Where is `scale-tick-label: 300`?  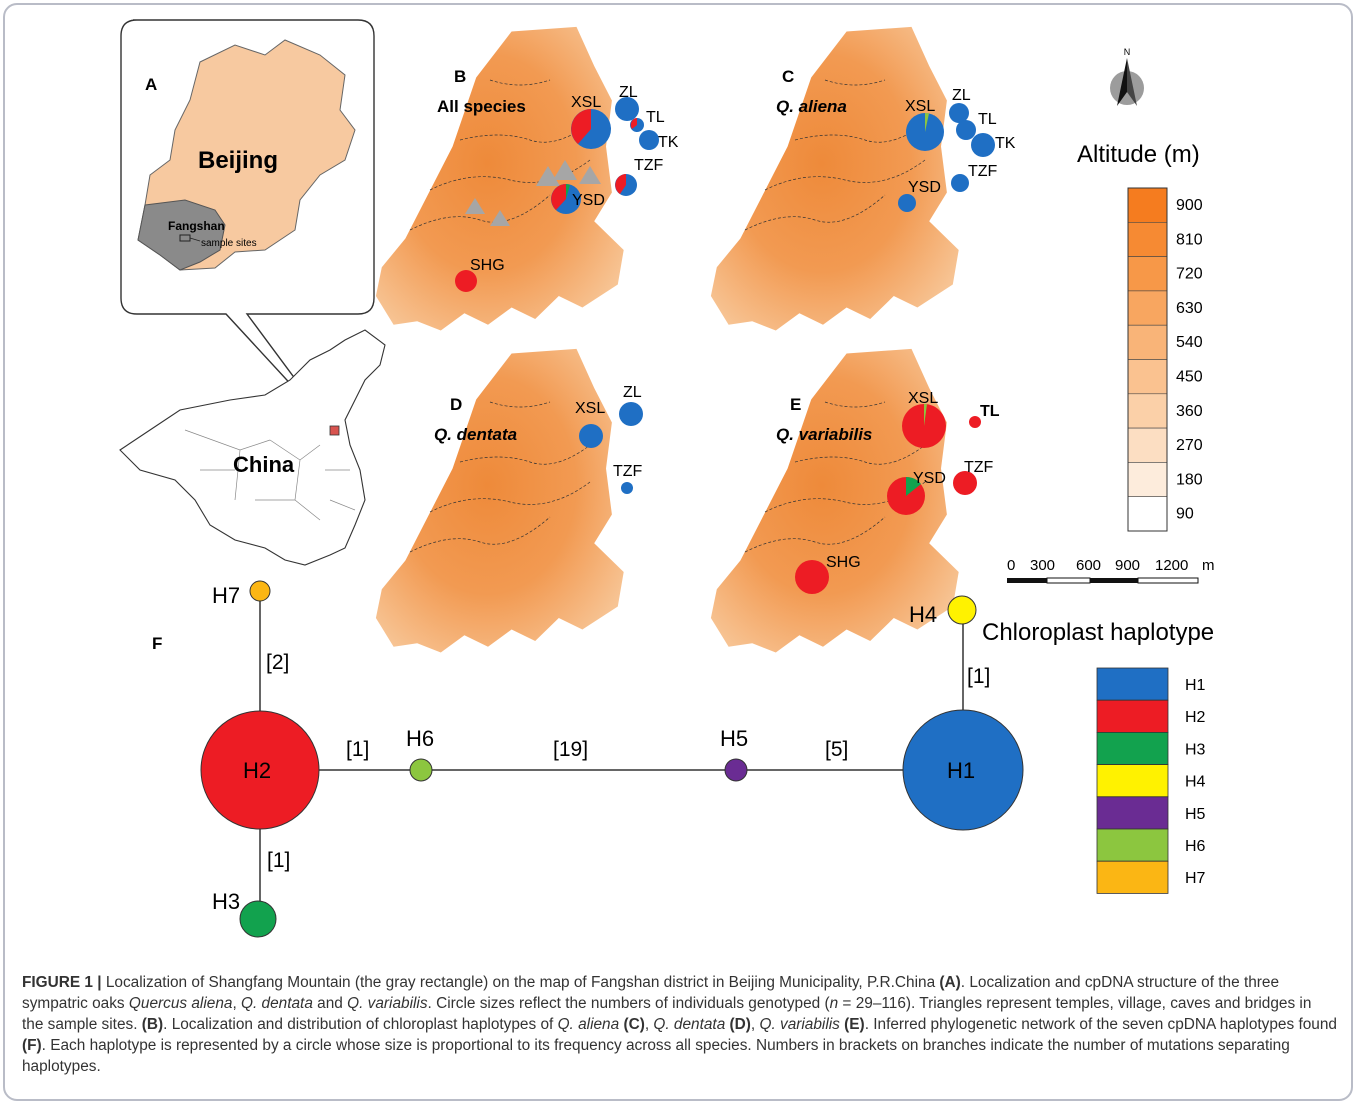 scale-tick-label: 300 is located at coordinates (1042, 565).